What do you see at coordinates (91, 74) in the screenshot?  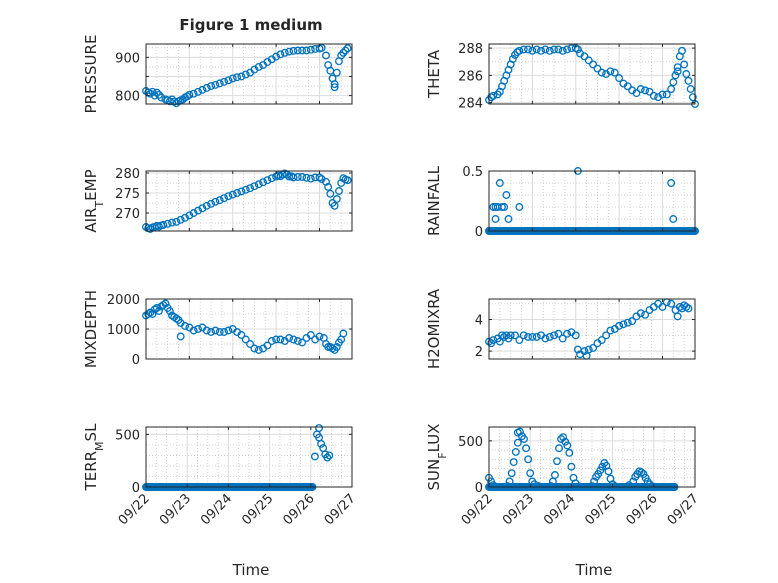 I see `y-axis-title: PRESSURE` at bounding box center [91, 74].